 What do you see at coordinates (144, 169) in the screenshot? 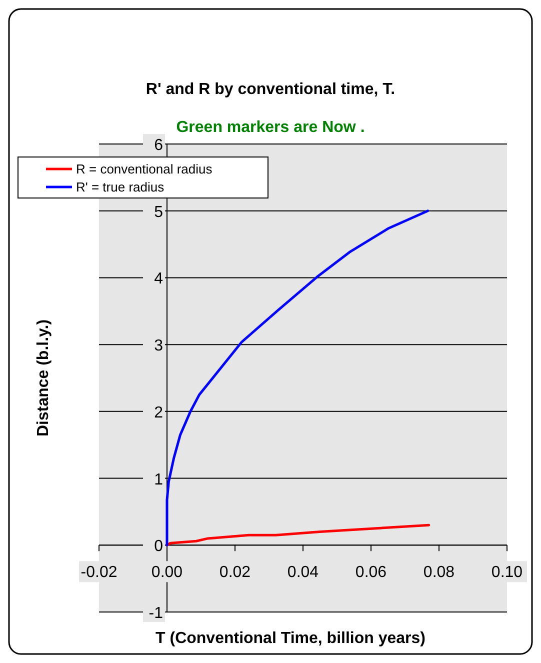
I see `legend-label: R = conventional radius` at bounding box center [144, 169].